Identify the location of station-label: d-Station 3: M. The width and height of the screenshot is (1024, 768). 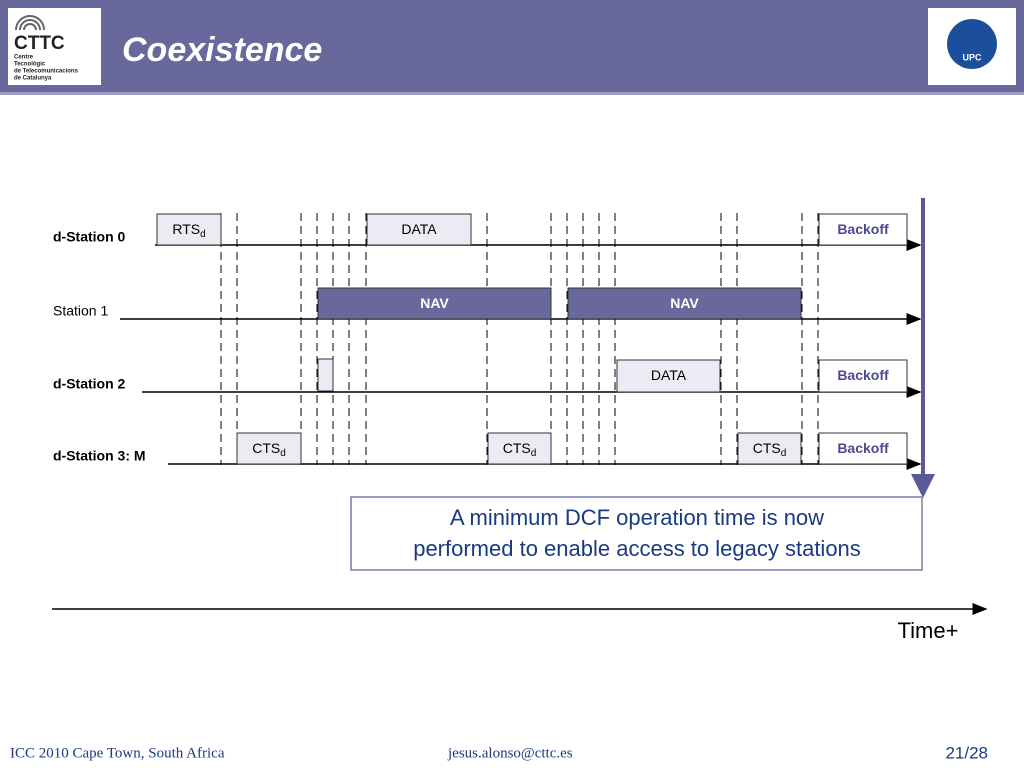
(99, 456).